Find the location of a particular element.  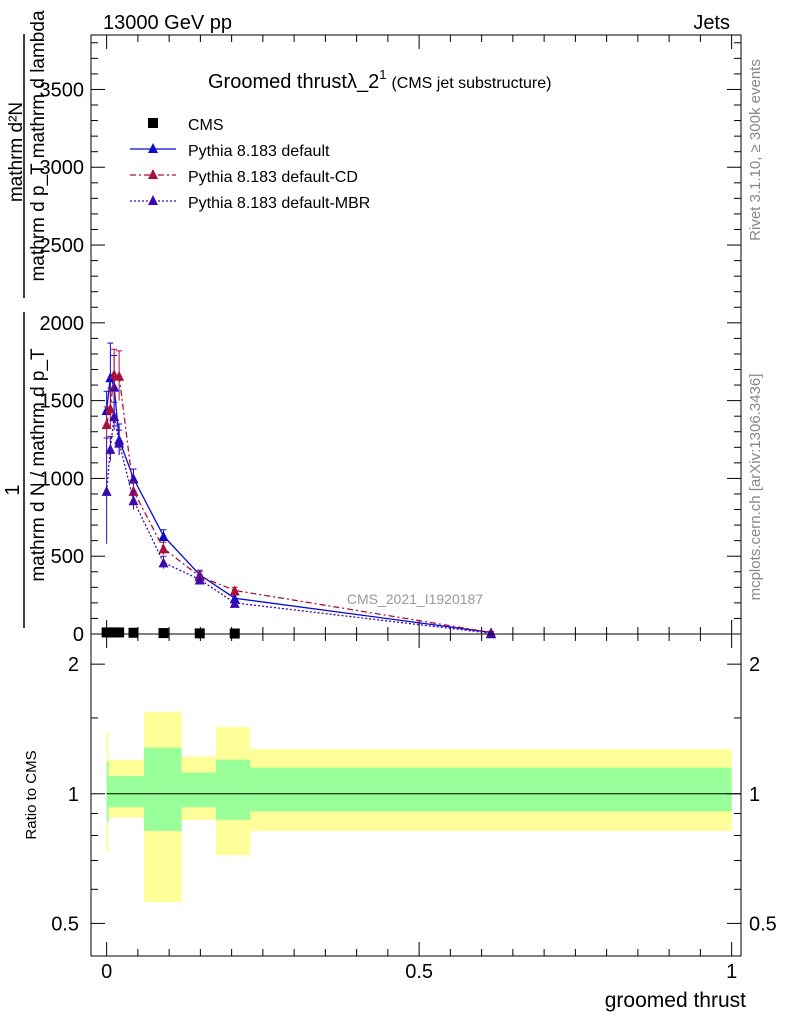

rivet-label: Rivet 3.1.10, ≥ 300k events is located at coordinates (755, 150).